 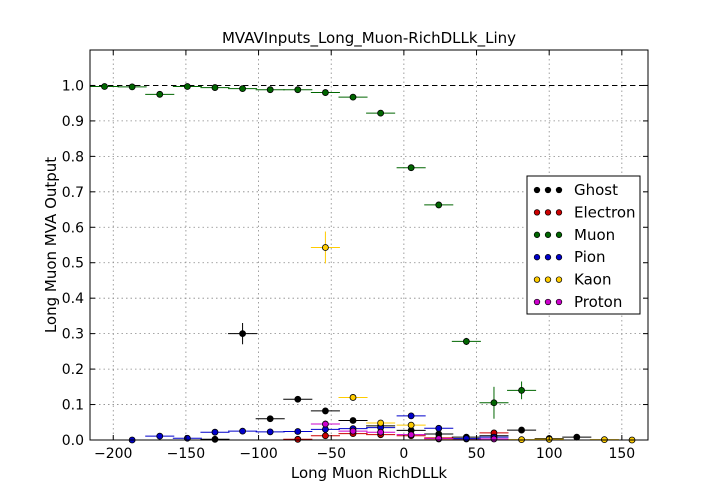 What do you see at coordinates (51, 245) in the screenshot?
I see `y-axis-title: Long Muon MVA Output` at bounding box center [51, 245].